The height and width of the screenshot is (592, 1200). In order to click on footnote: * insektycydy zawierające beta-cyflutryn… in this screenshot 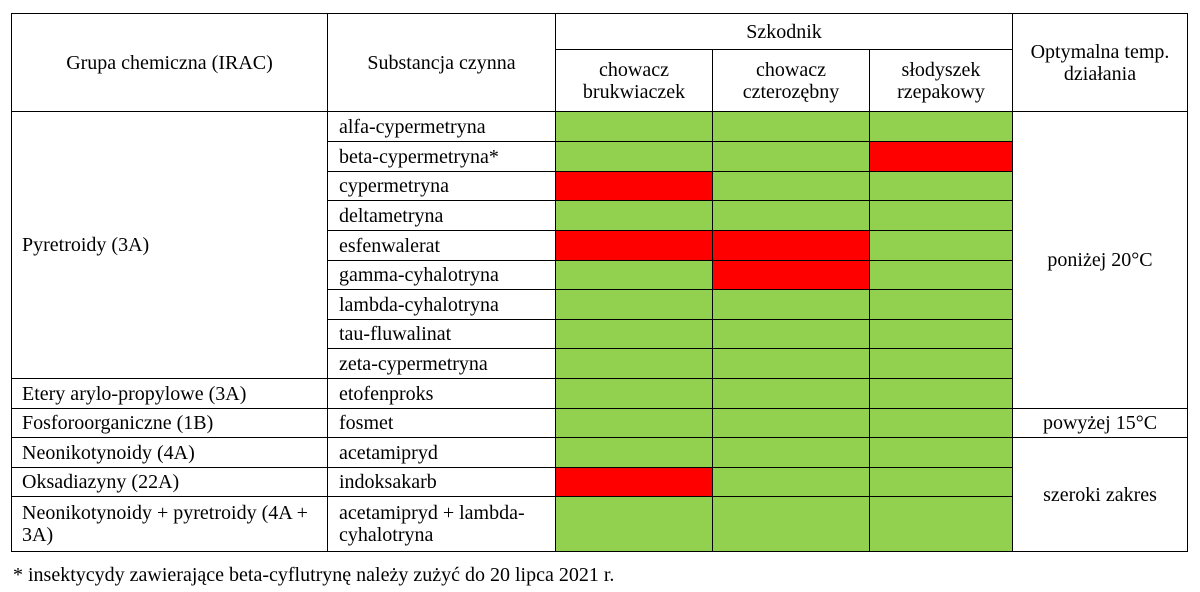, I will do `click(314, 575)`.